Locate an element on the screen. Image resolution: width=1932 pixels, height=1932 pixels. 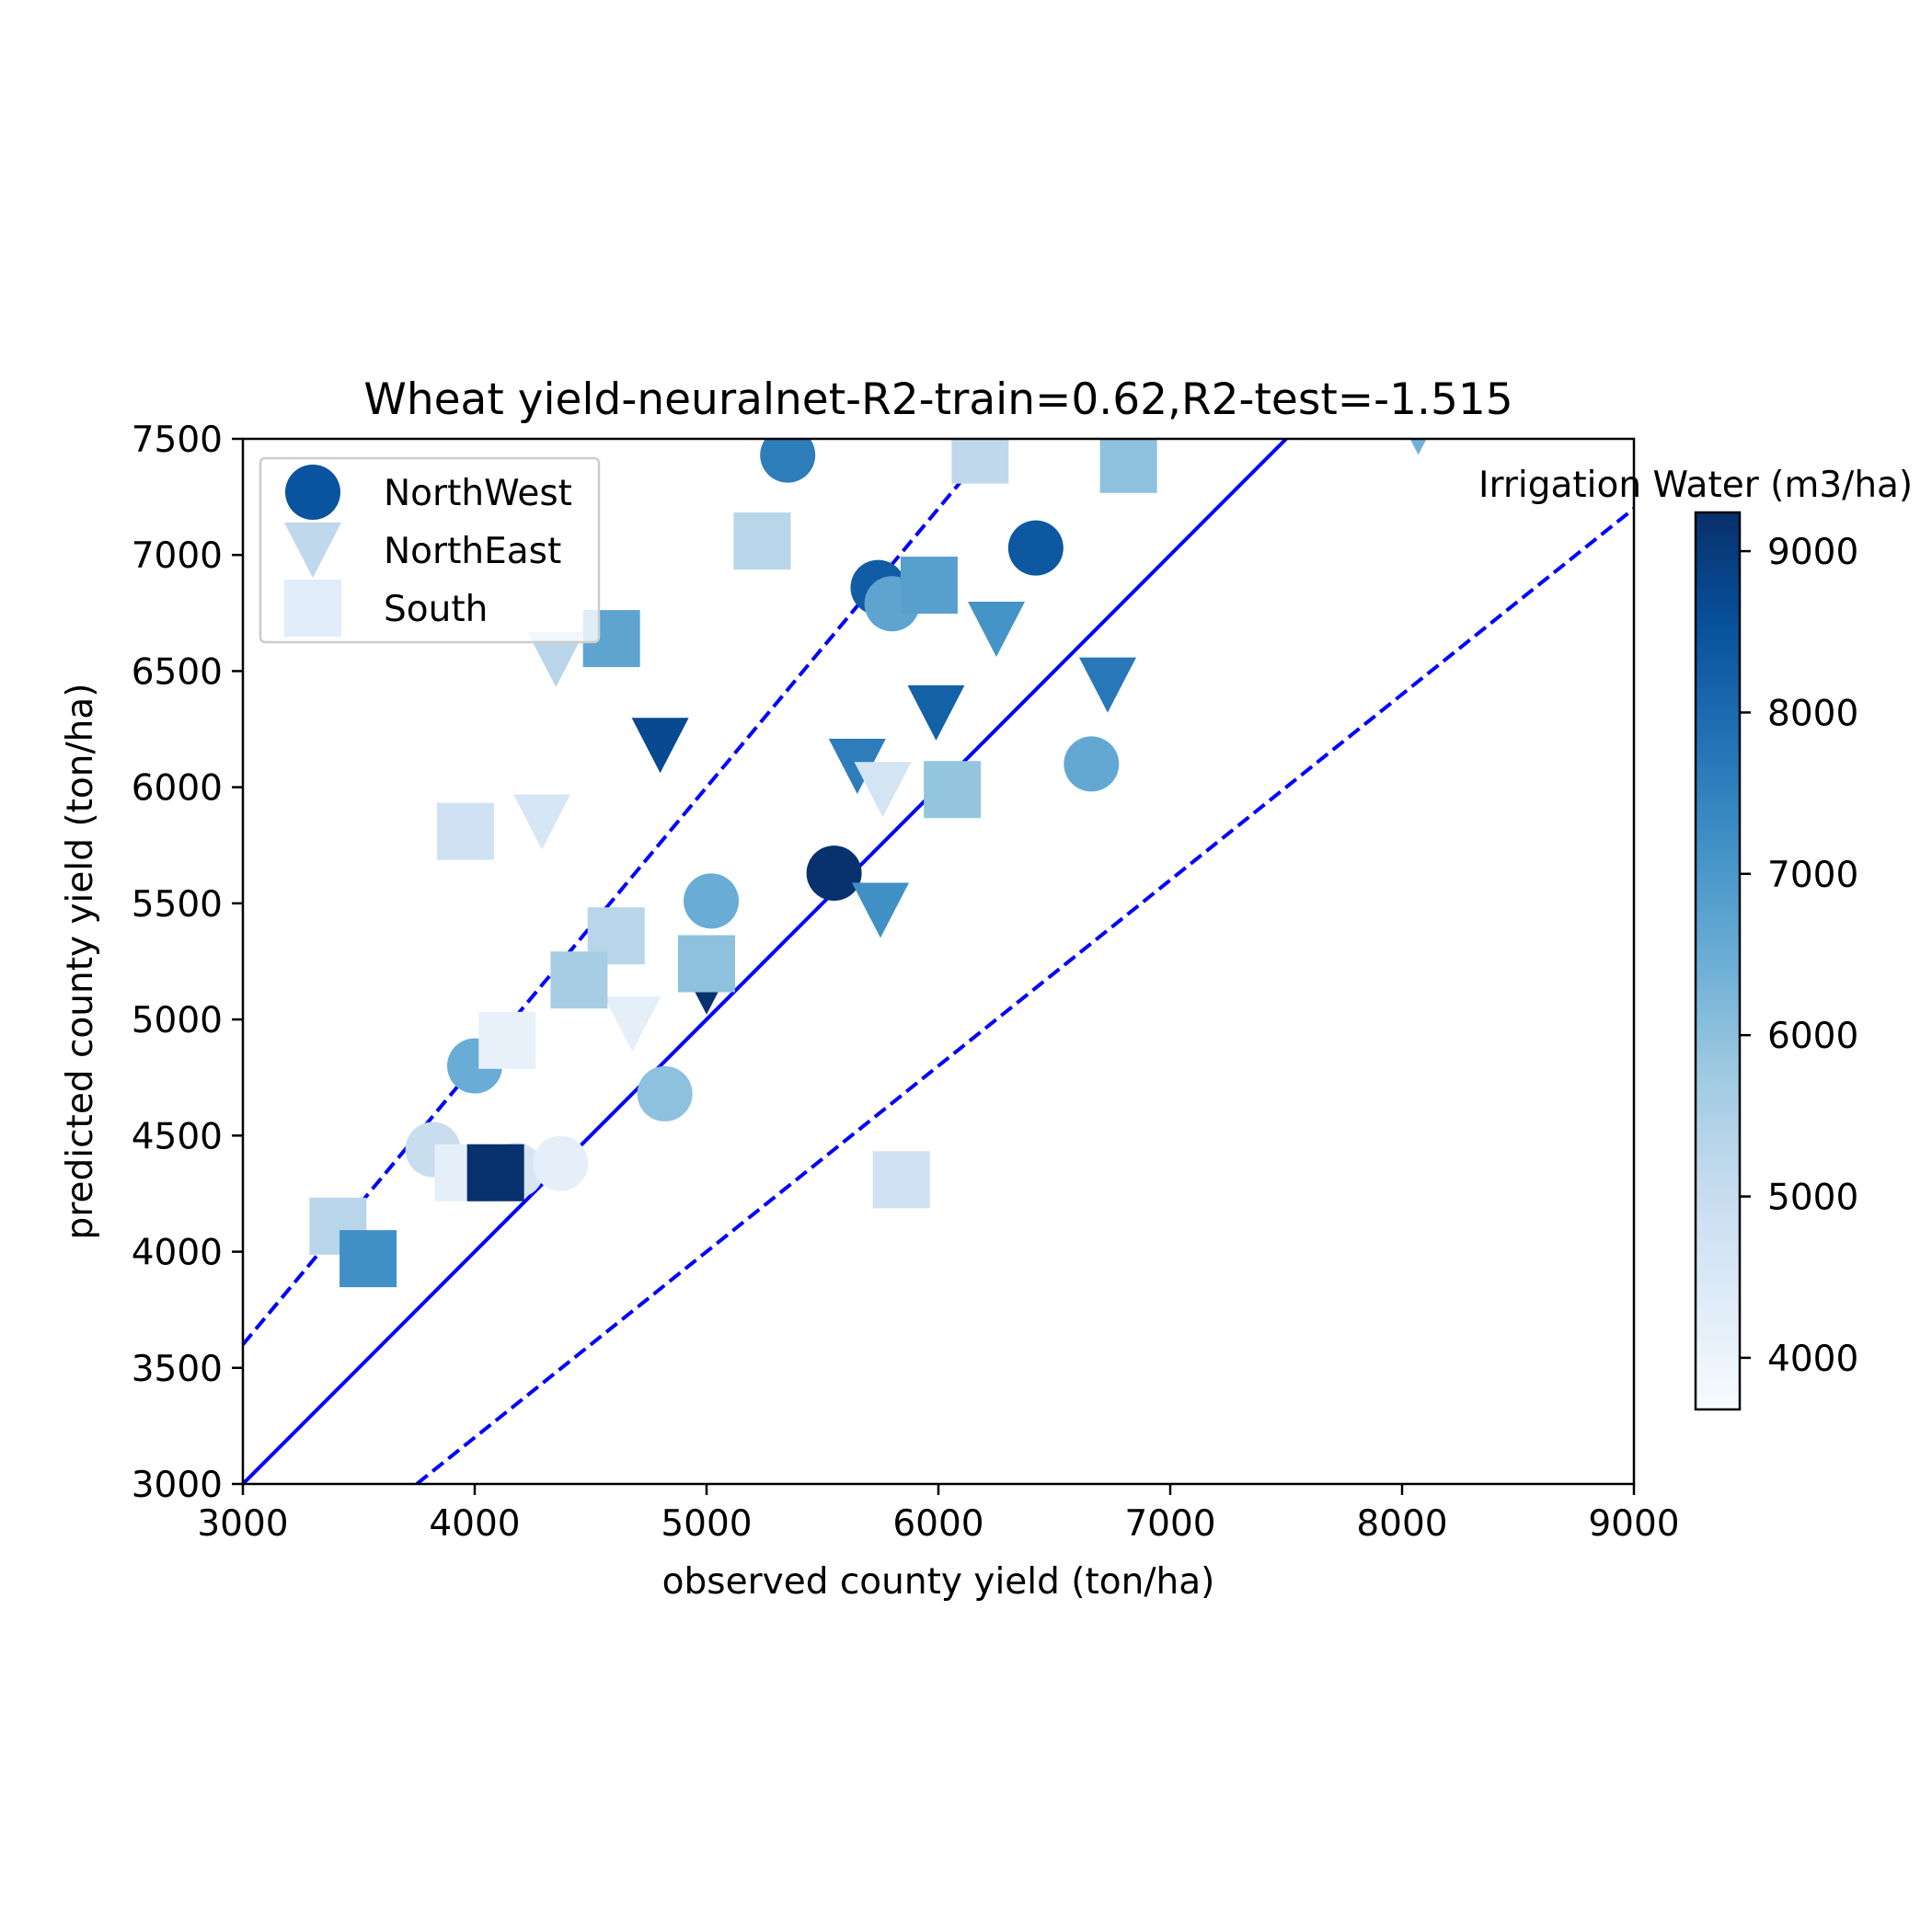
colorbar-label: Irrigation Water (m3/ha) is located at coordinates (1695, 485).